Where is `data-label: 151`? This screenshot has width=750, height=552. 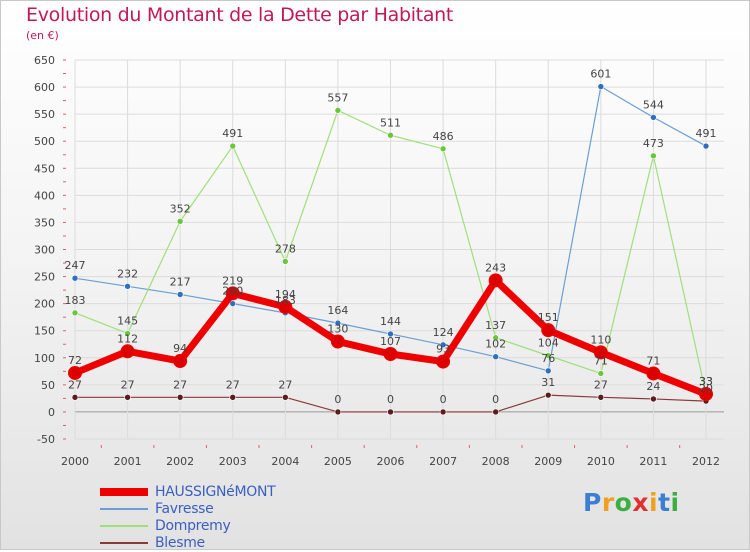
data-label: 151 is located at coordinates (548, 317).